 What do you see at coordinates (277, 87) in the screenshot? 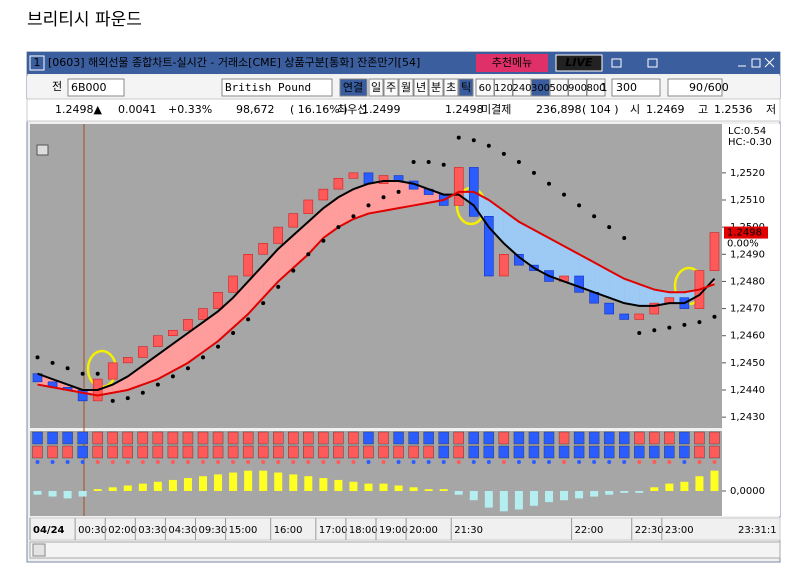
I see `name-box` at bounding box center [277, 87].